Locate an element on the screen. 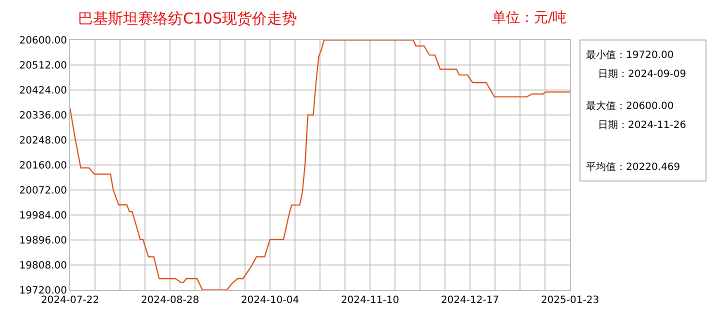 The width and height of the screenshot is (720, 330). y-tick-label: 20072.00 is located at coordinates (43, 191).